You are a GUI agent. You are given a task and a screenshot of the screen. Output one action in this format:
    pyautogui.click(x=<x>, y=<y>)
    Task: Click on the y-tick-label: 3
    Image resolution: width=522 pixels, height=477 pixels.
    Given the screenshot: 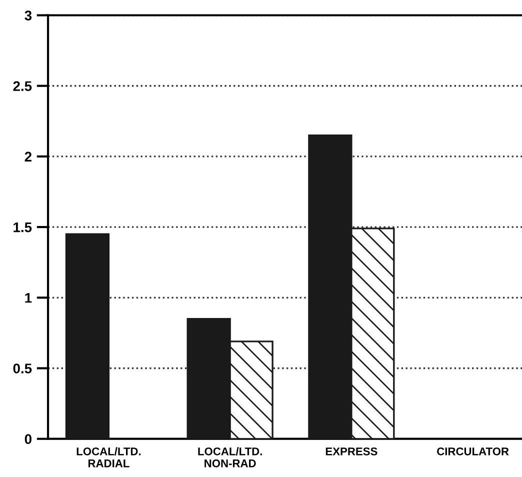 What is the action you would take?
    pyautogui.click(x=28, y=15)
    